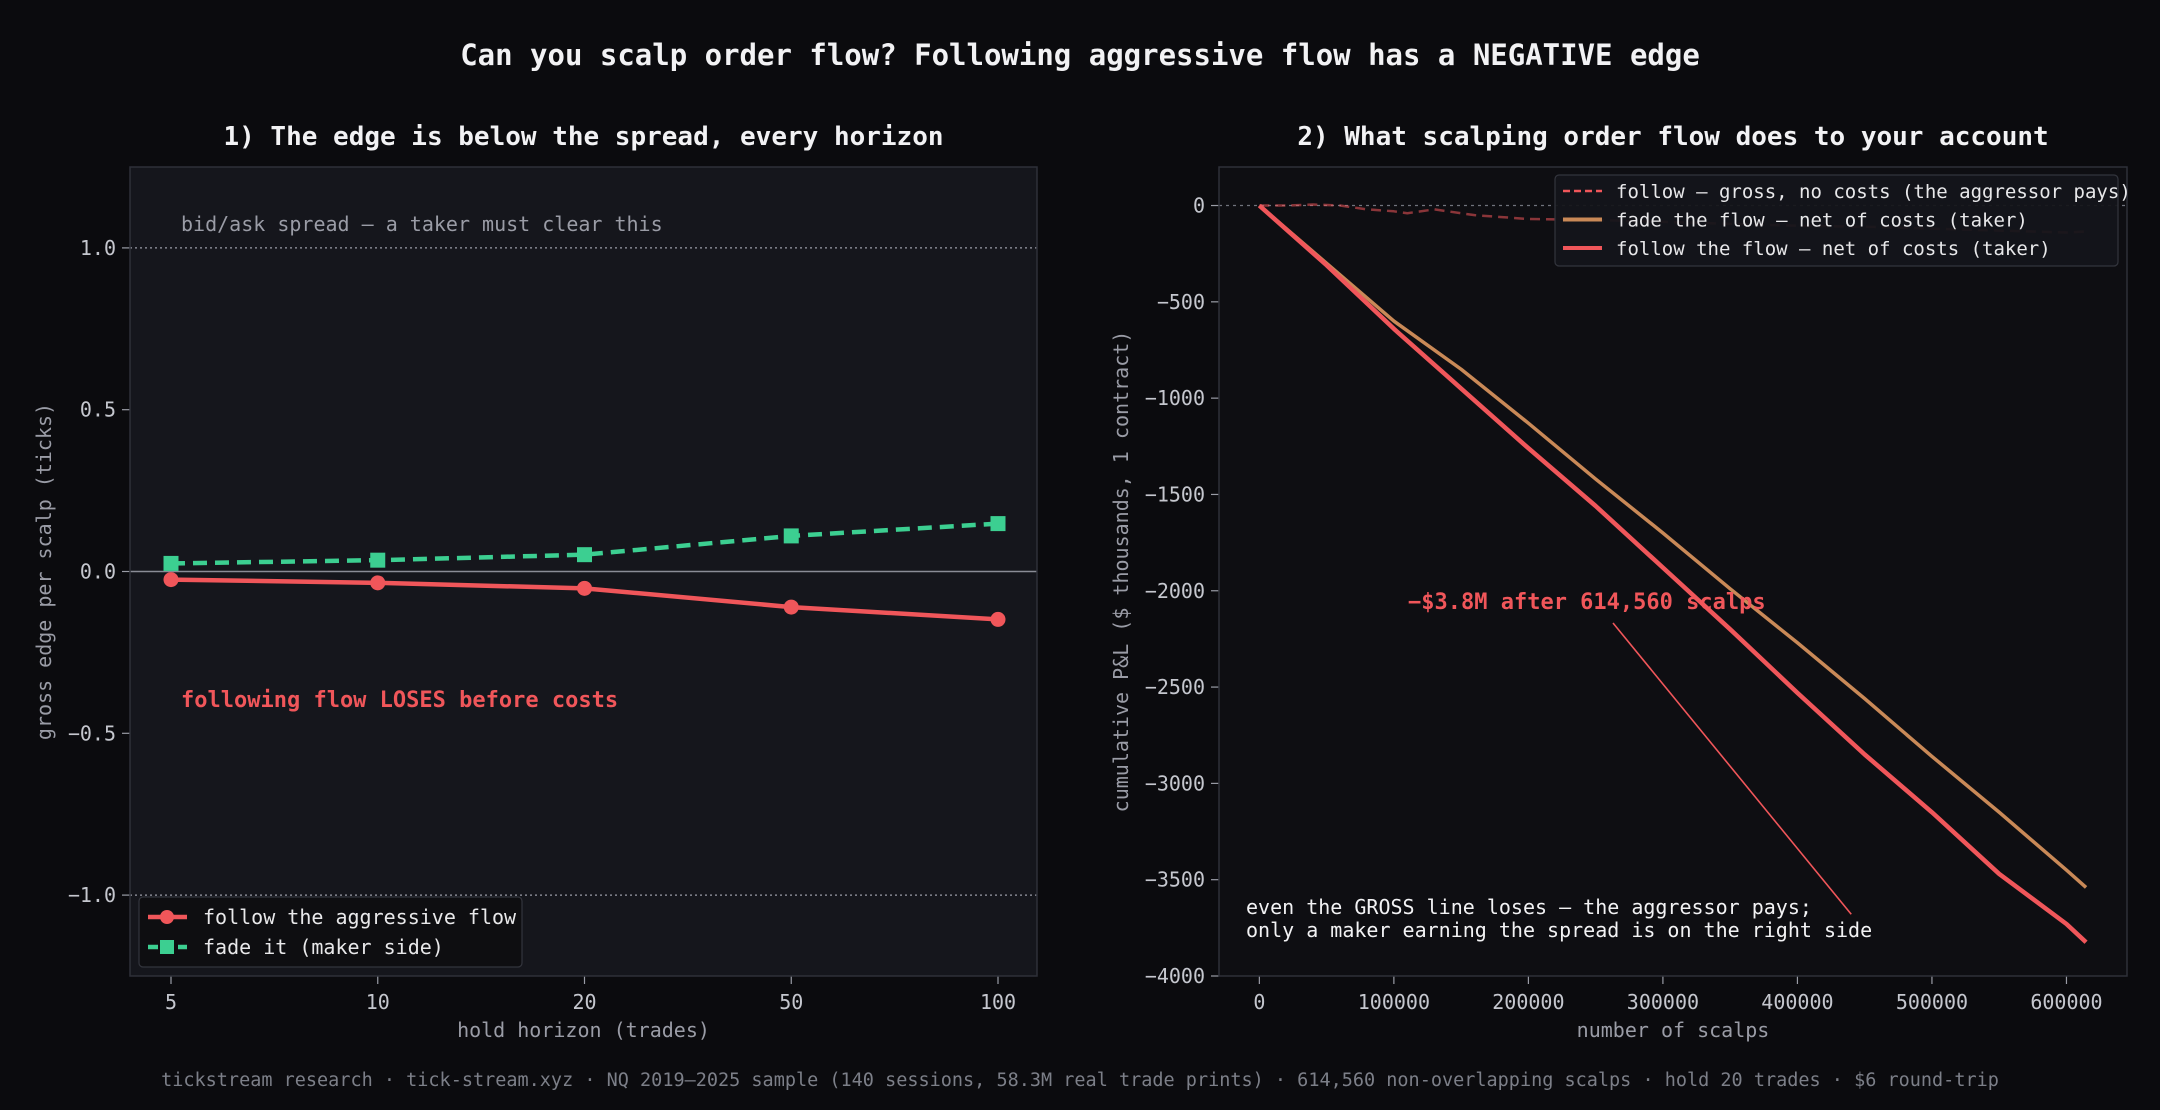  Describe the element at coordinates (583, 1030) in the screenshot. I see `panel1-xlabel: hold horizon (trades)` at that location.